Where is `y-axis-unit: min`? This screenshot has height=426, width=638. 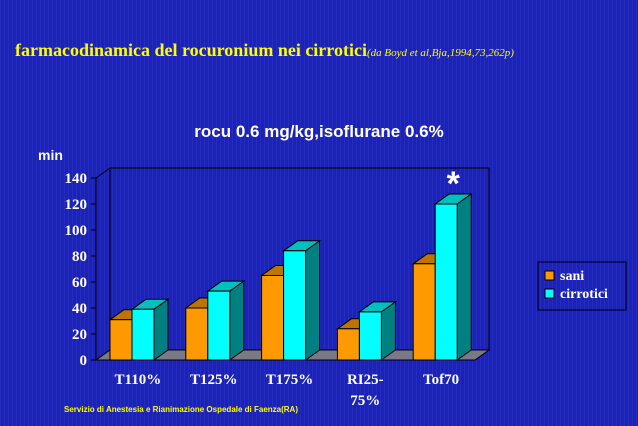
y-axis-unit: min is located at coordinates (50, 155).